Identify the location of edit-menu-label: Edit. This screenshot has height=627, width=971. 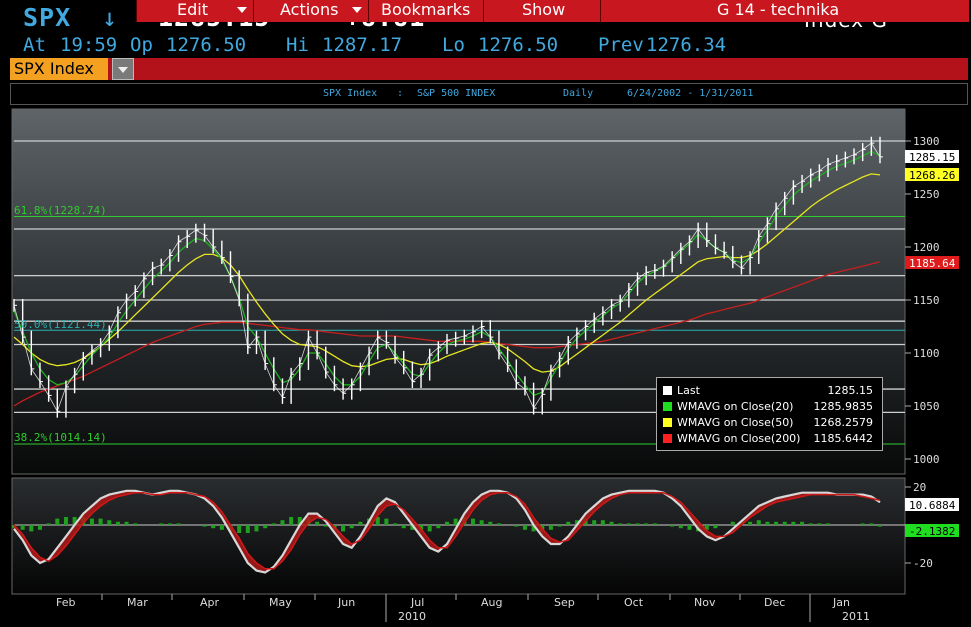
(192, 9).